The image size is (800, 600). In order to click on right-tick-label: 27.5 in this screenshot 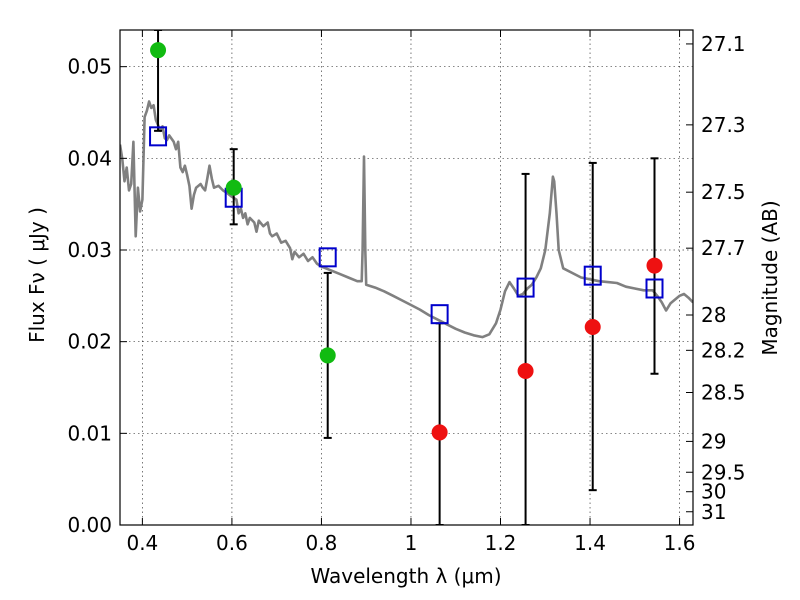, I will do `click(723, 192)`.